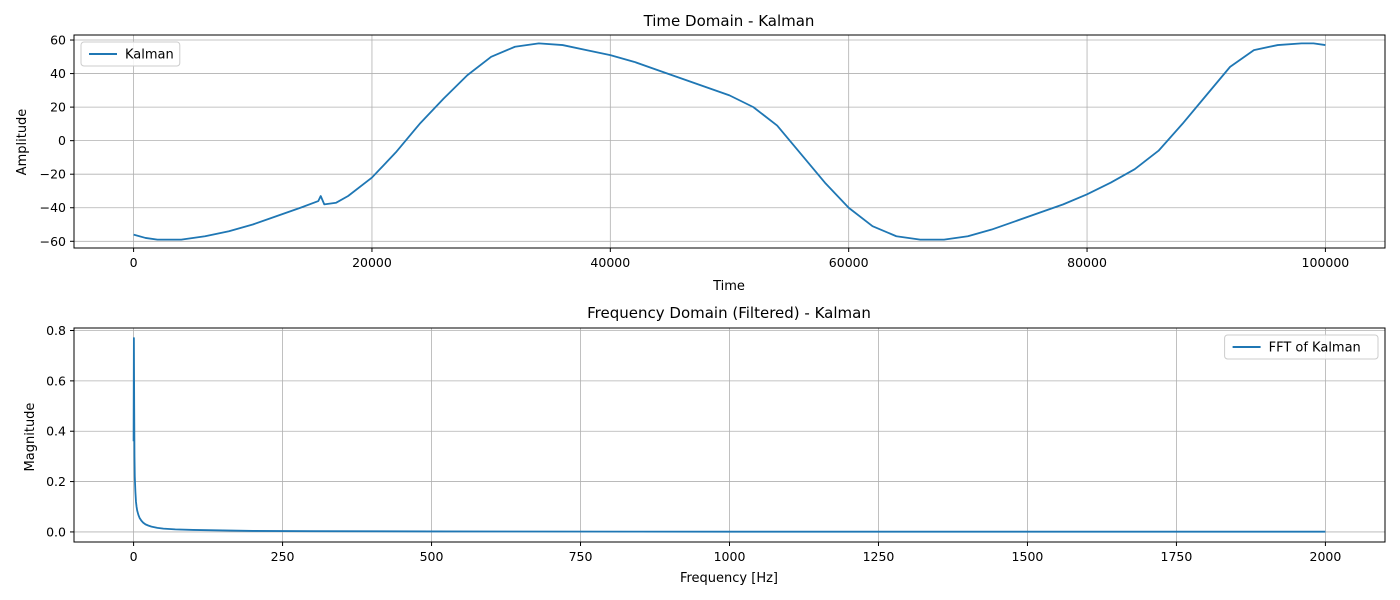 The height and width of the screenshot is (600, 1400). I want to click on y-tick-label: 0, so click(62, 140).